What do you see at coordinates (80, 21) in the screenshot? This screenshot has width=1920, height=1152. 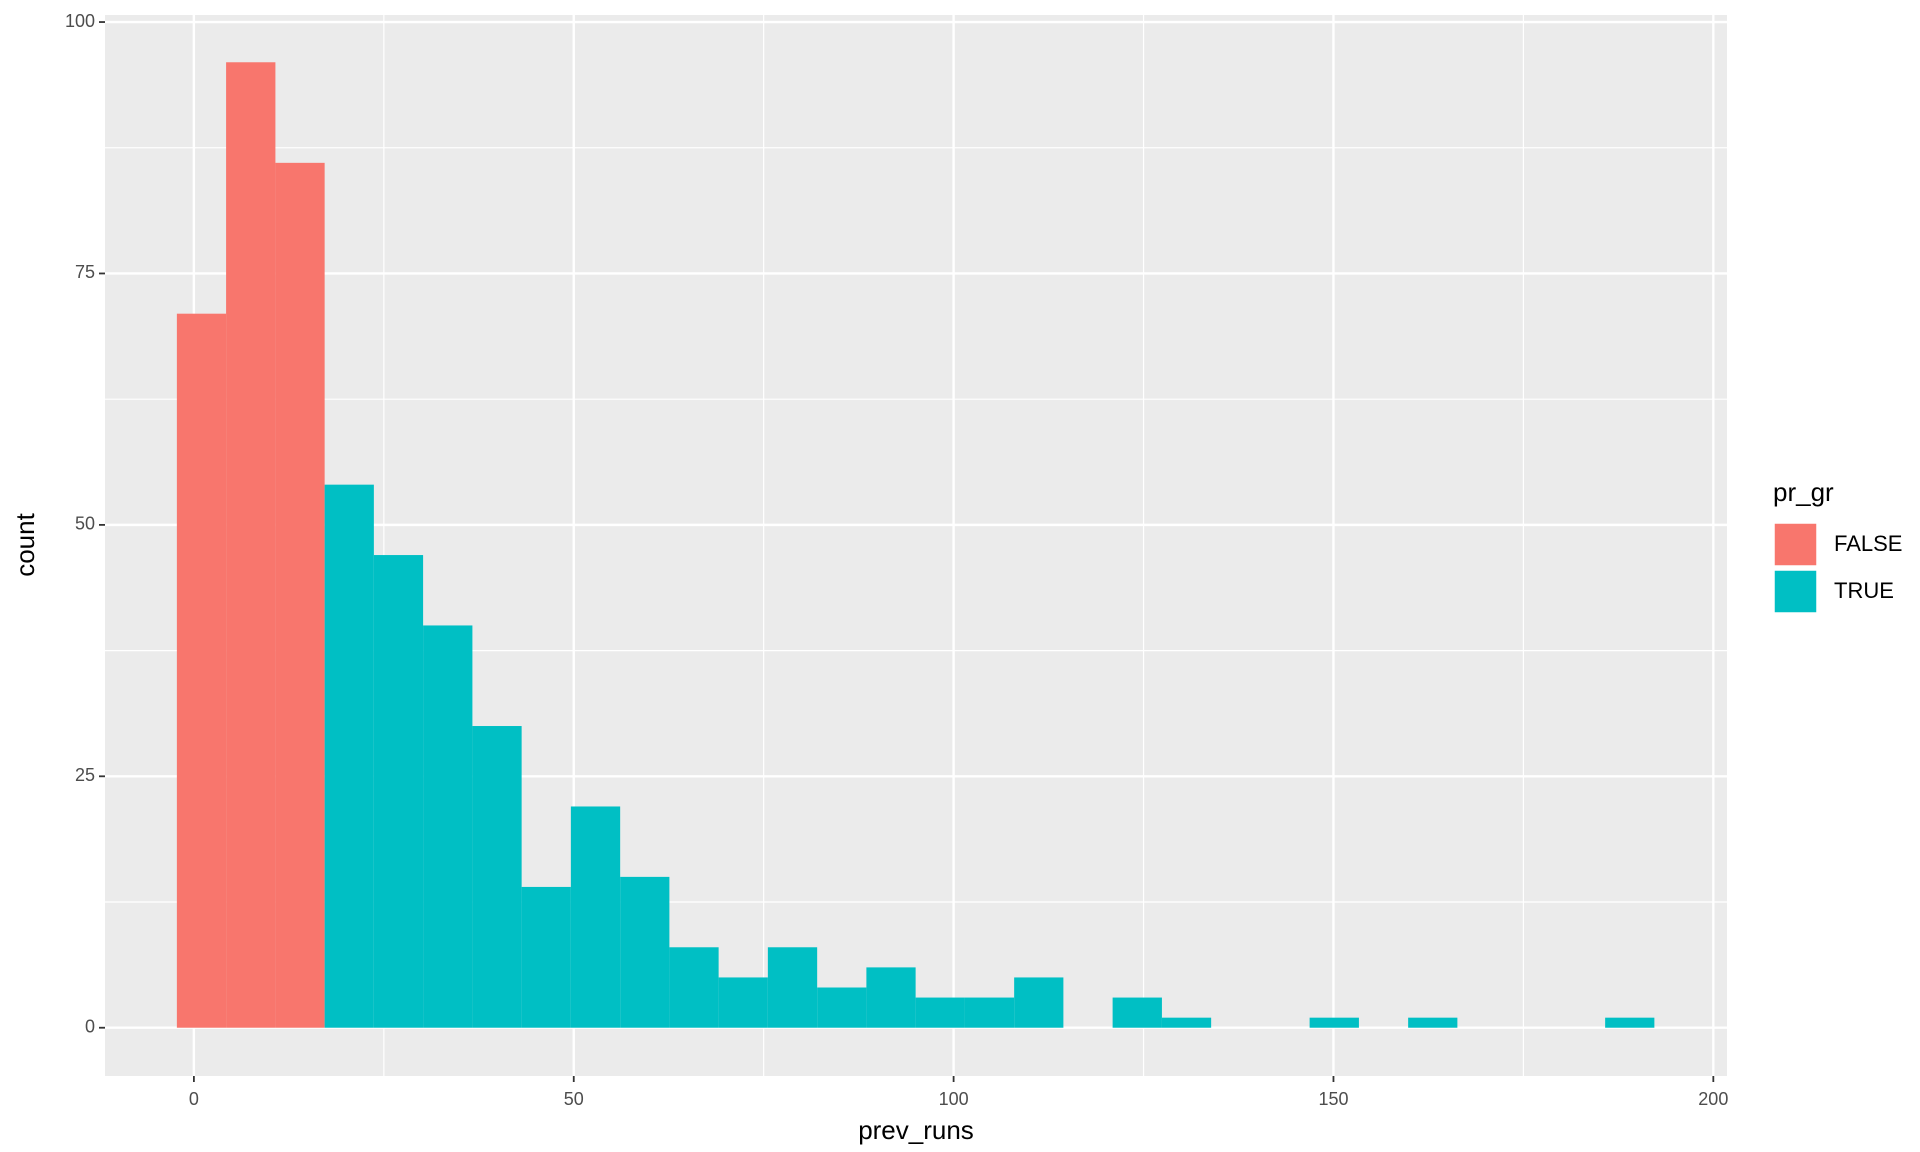 I see `y-tick-label: 100` at bounding box center [80, 21].